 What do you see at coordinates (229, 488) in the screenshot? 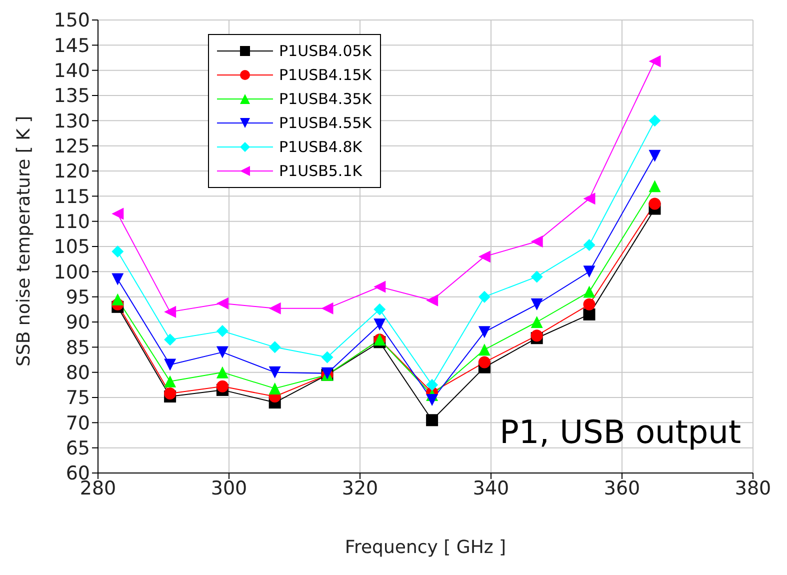
I see `x-tick-label: 300` at bounding box center [229, 488].